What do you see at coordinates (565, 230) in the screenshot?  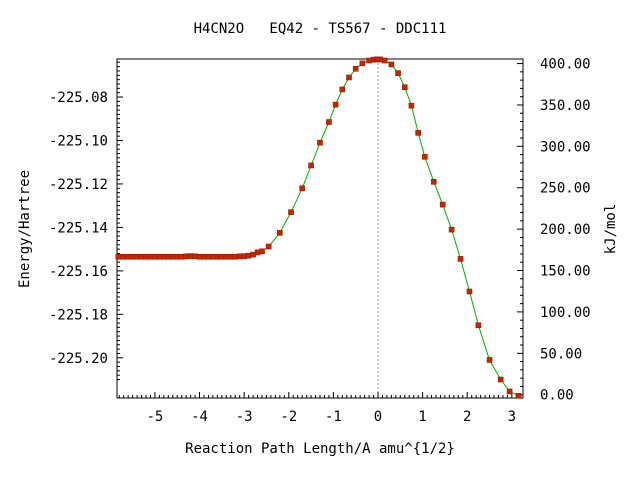 I see `y2-tick-label: 200.00` at bounding box center [565, 230].